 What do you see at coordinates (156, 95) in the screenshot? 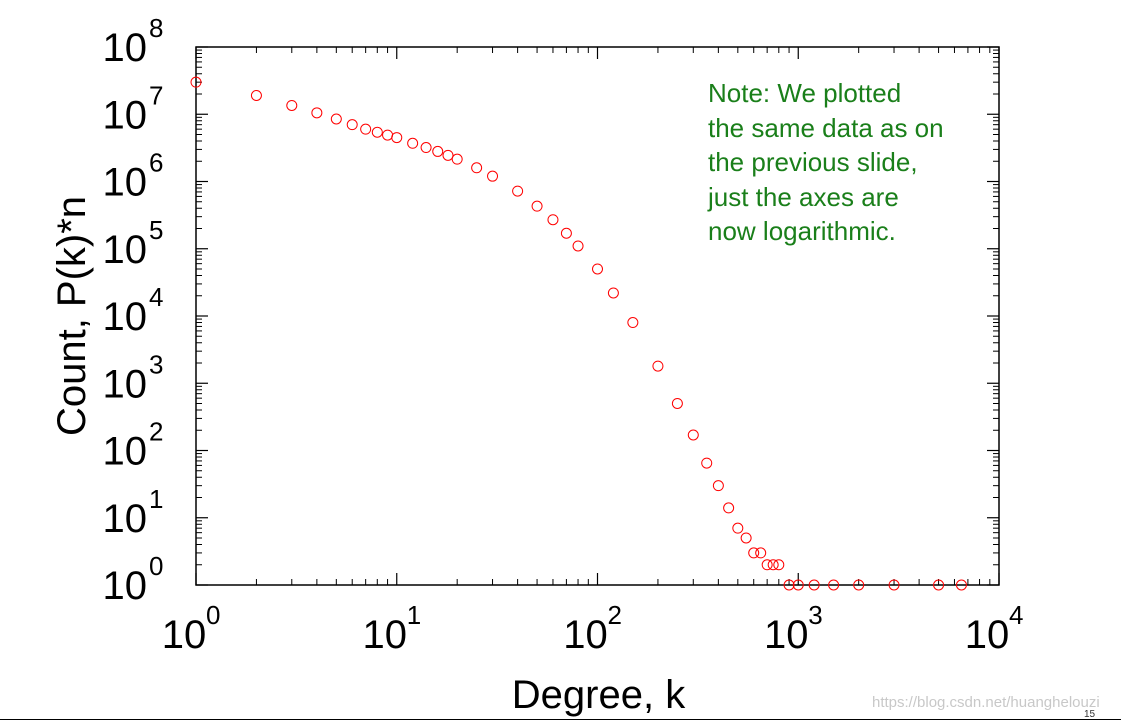
I see `y-tick-exponent: 7` at bounding box center [156, 95].